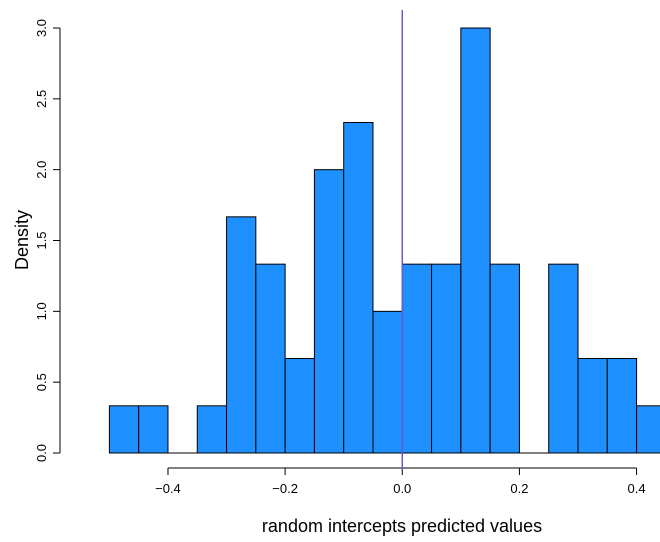 This screenshot has height=542, width=660. Describe the element at coordinates (168, 488) in the screenshot. I see `x-tick-label: −0.4` at that location.